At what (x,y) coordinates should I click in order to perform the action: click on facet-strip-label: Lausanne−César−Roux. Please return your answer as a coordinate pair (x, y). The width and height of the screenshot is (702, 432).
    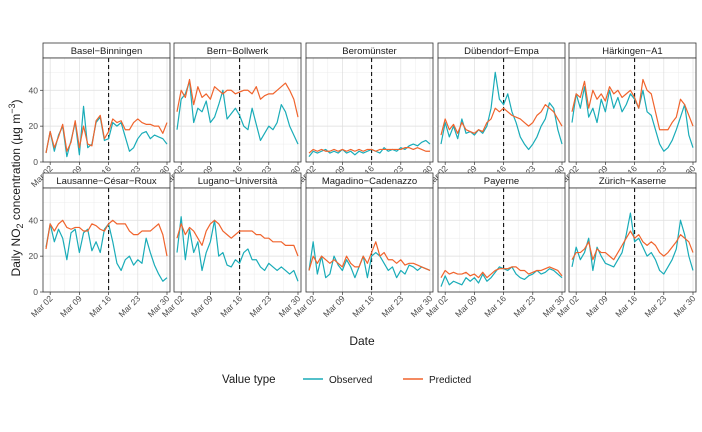
    Looking at the image, I should click on (106, 181).